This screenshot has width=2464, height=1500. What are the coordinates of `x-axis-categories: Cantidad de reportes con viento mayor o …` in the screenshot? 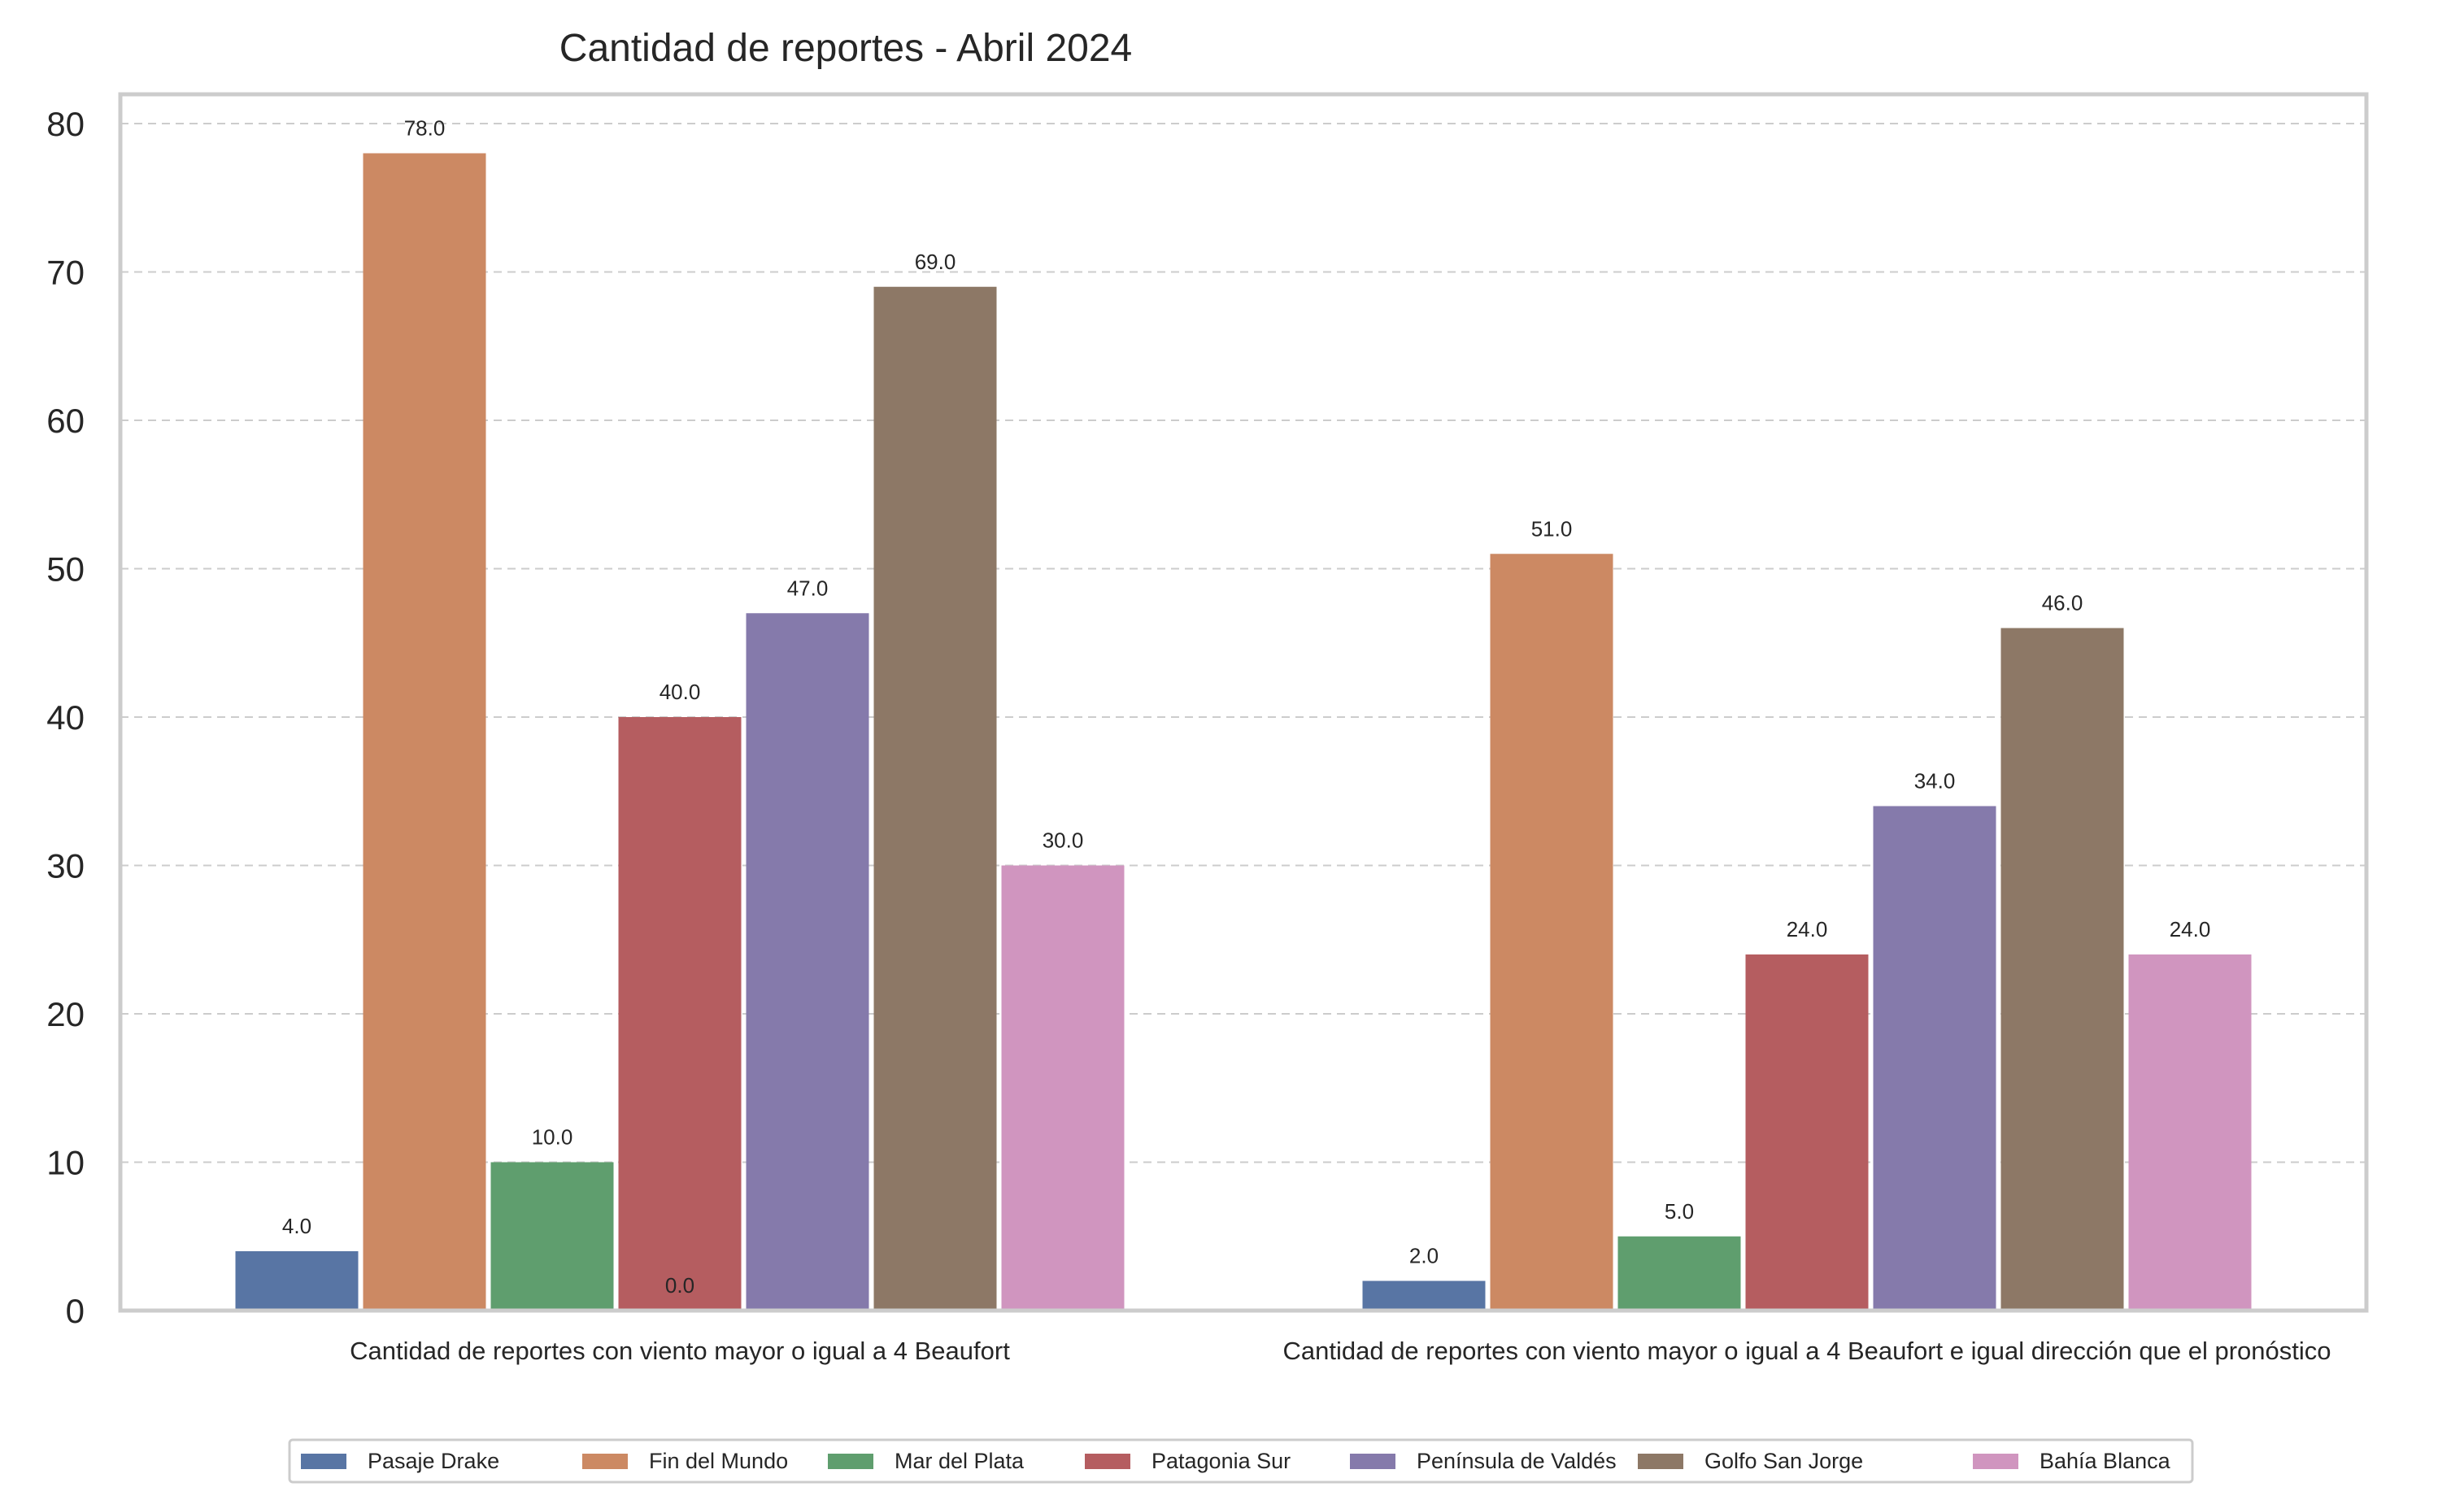 It's located at (1340, 1351).